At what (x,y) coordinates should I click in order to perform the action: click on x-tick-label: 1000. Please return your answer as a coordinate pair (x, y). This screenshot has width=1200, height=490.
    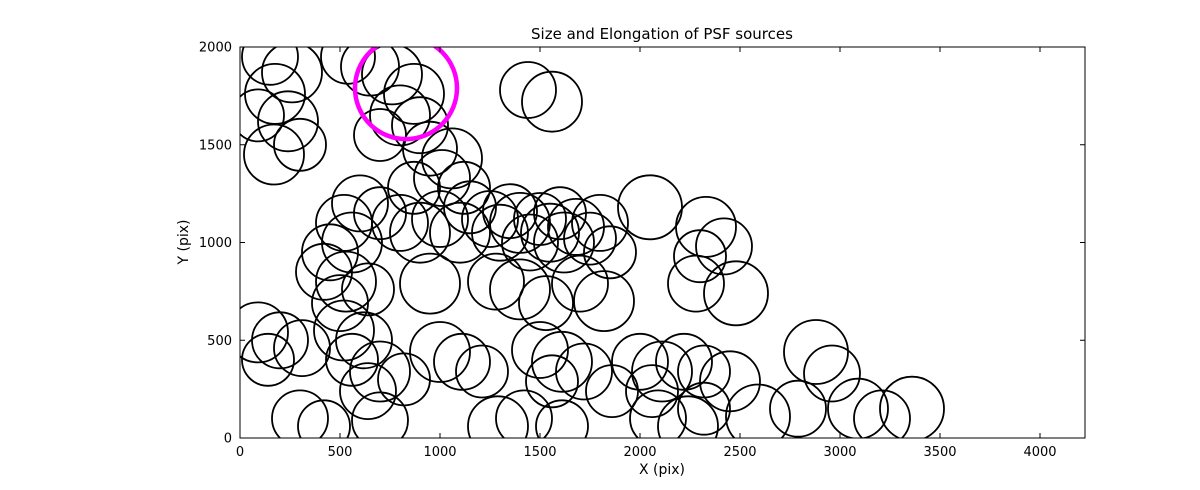
    Looking at the image, I should click on (439, 452).